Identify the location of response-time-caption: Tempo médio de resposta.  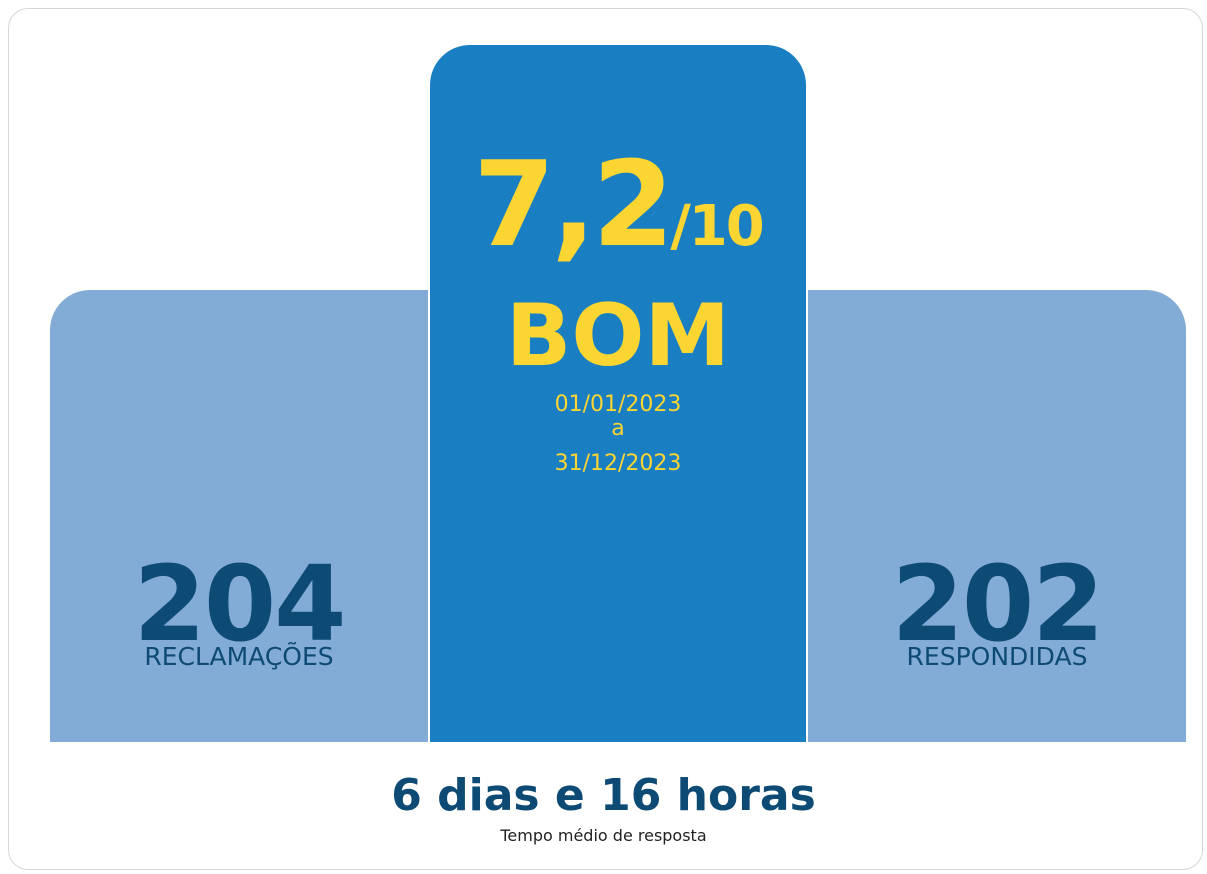
(603, 835).